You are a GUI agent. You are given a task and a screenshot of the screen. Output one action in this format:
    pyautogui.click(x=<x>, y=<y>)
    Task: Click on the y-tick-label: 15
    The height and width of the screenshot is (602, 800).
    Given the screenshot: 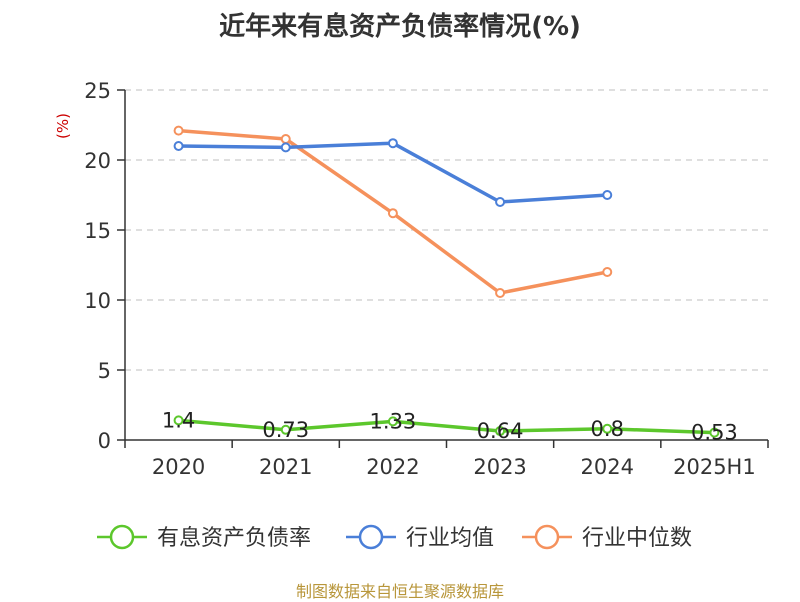 What is the action you would take?
    pyautogui.click(x=97, y=231)
    